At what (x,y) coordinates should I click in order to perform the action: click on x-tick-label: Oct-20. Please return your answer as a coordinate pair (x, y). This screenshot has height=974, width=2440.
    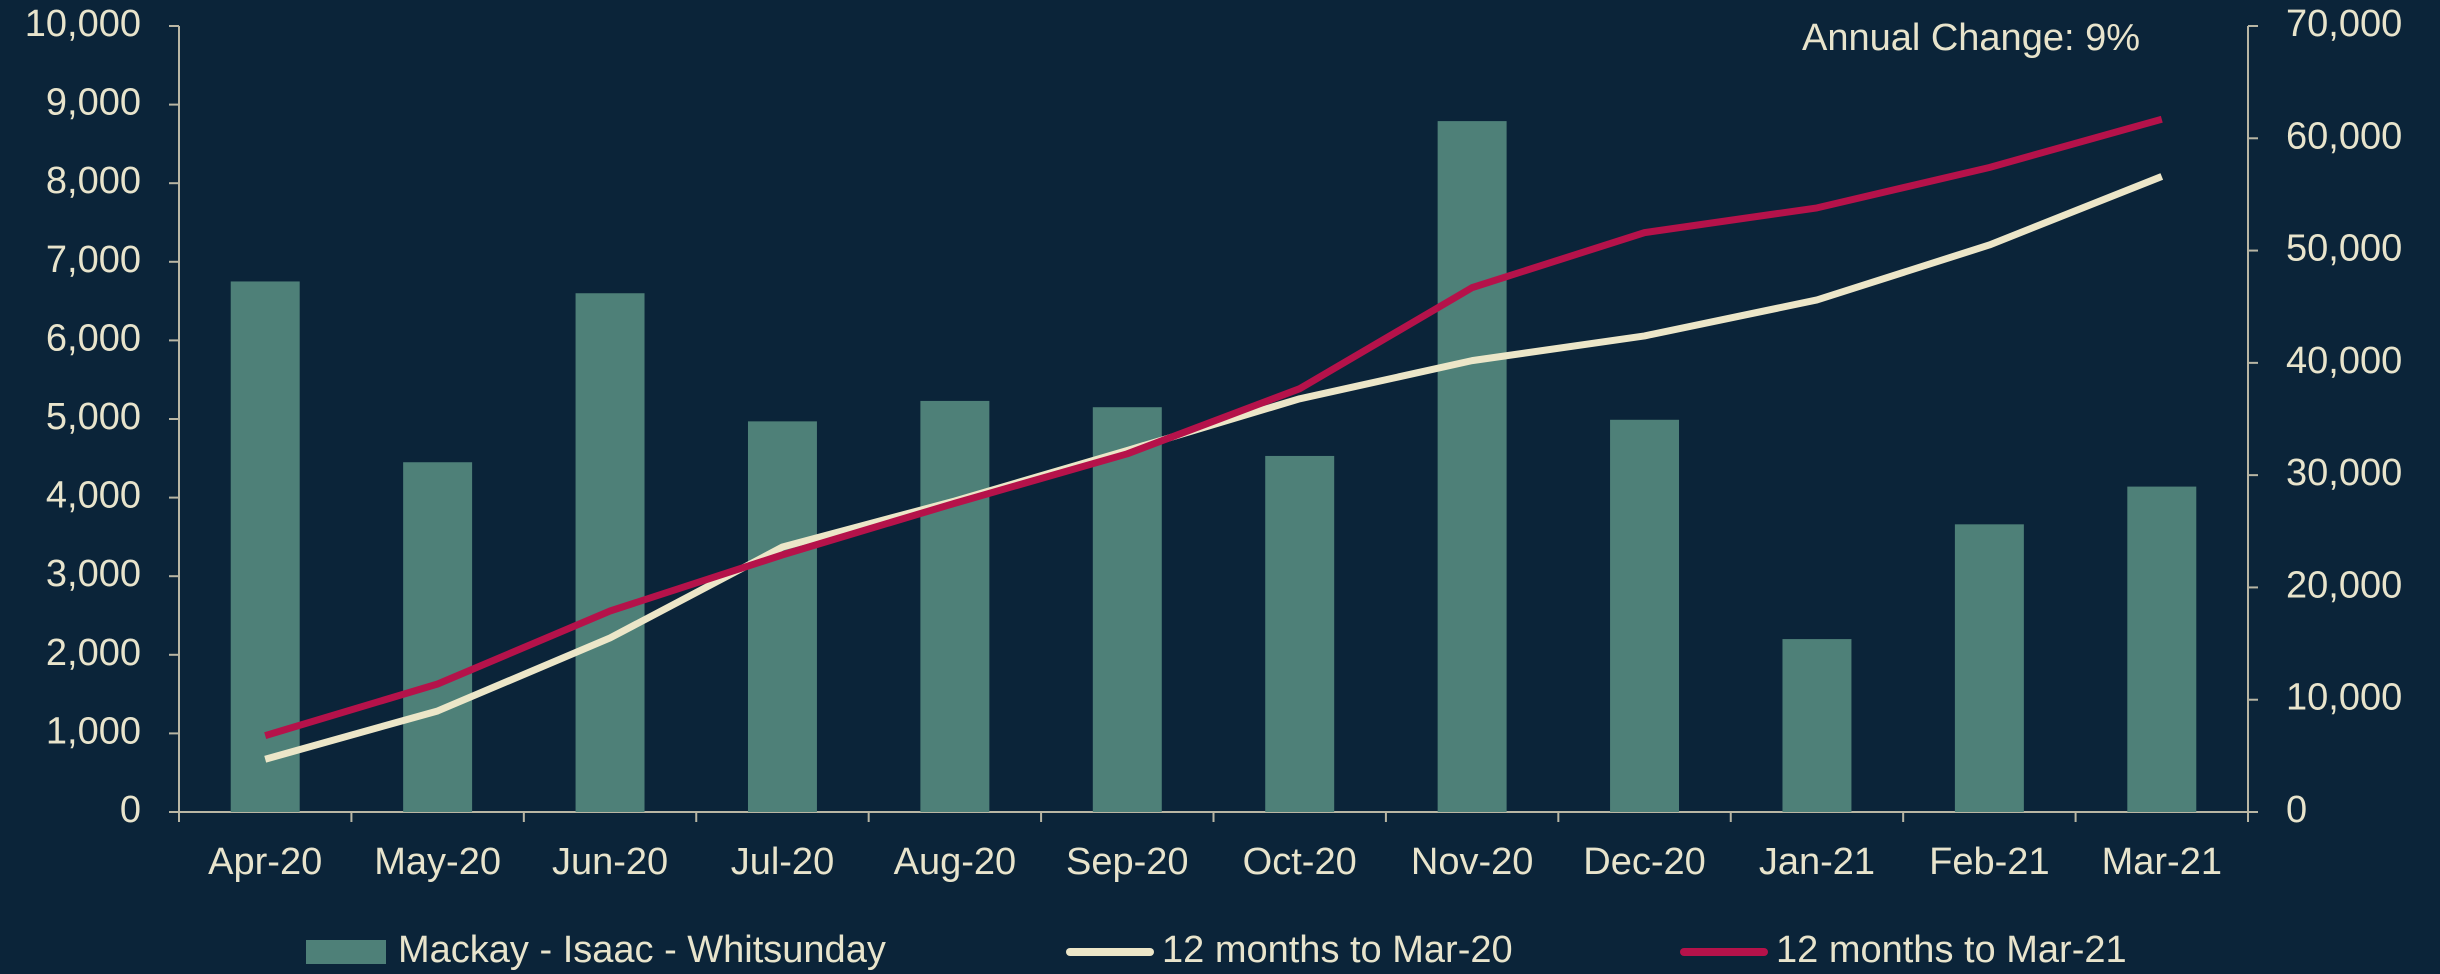
    Looking at the image, I should click on (1300, 862).